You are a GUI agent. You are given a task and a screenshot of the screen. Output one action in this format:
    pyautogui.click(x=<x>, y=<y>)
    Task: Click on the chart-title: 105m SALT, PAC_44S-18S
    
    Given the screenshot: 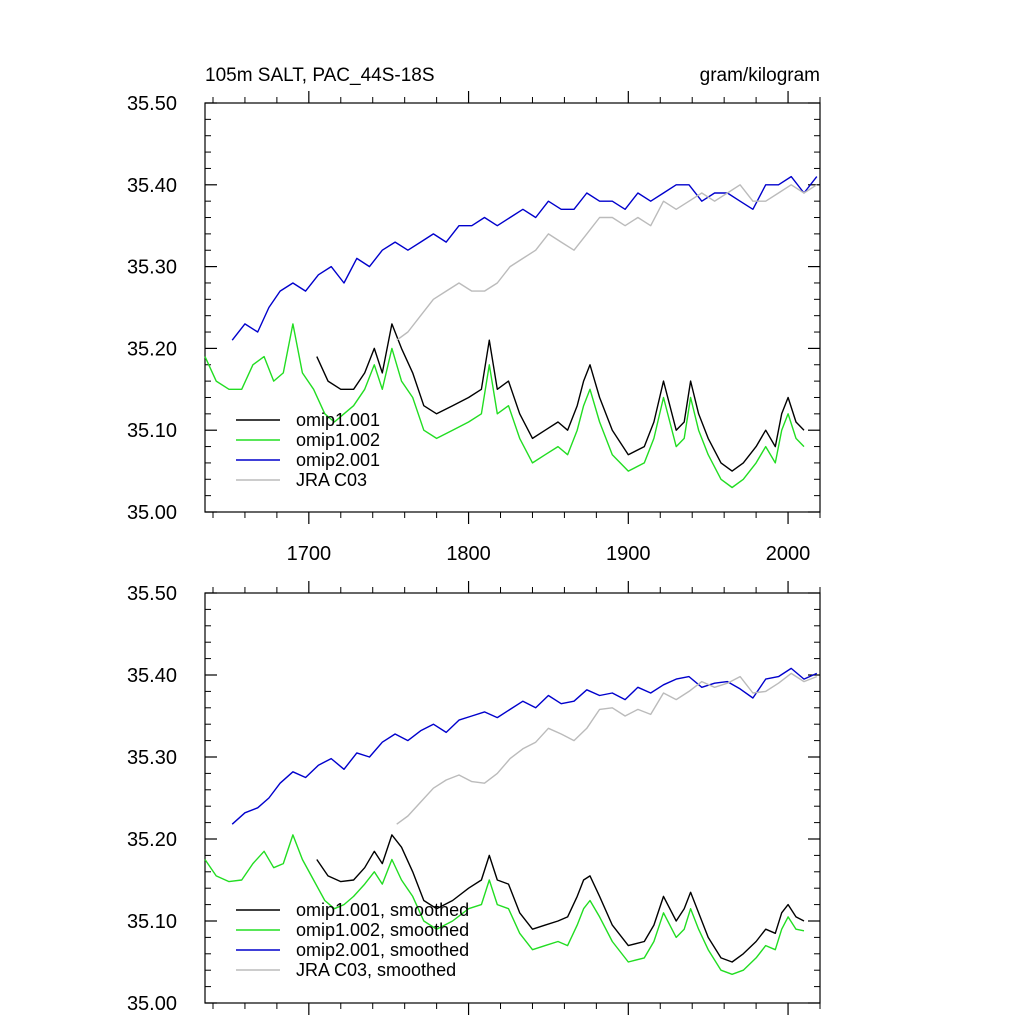 What is the action you would take?
    pyautogui.click(x=320, y=75)
    